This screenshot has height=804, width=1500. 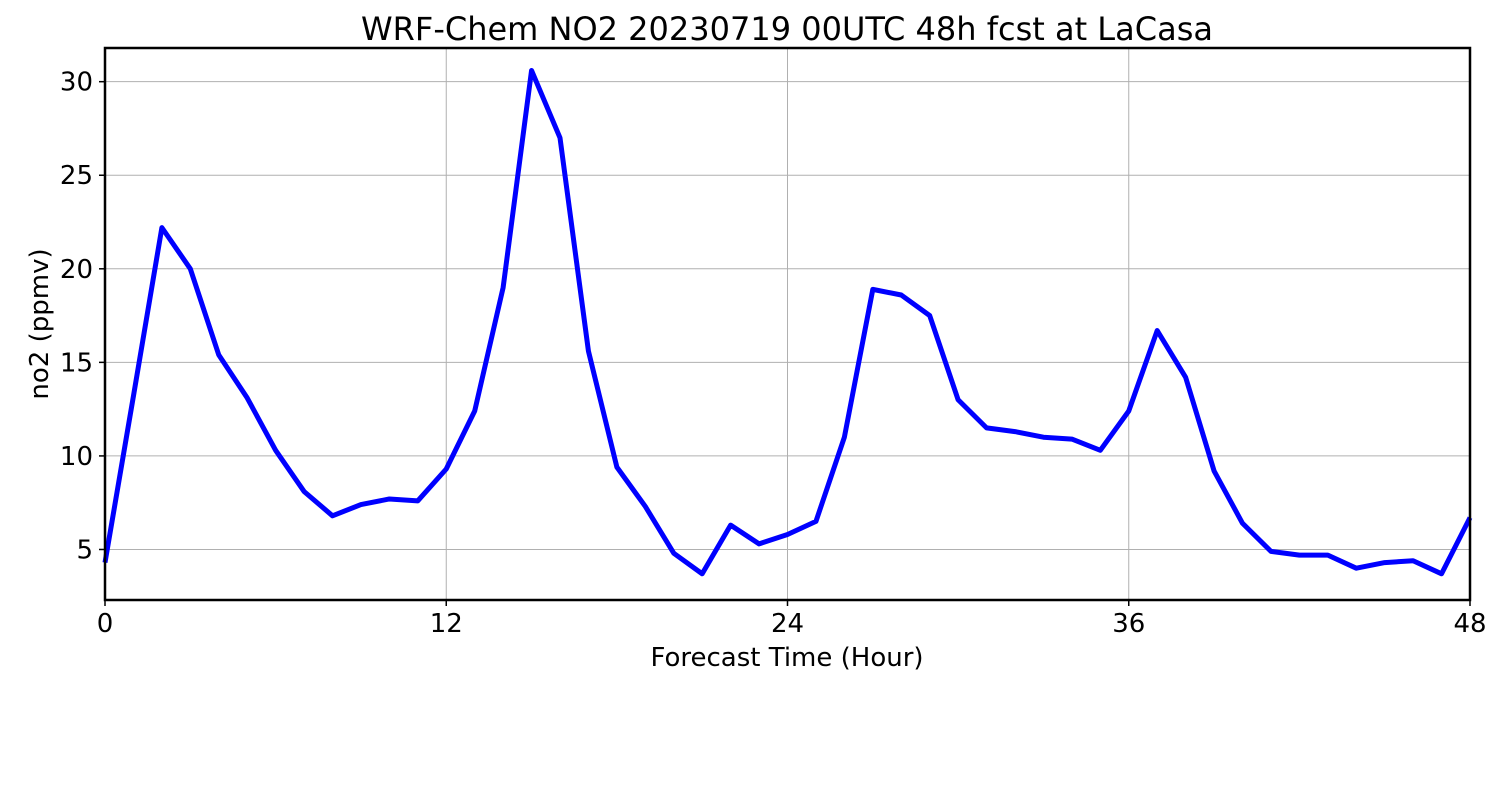 What do you see at coordinates (446, 624) in the screenshot?
I see `x-tick-label: 12` at bounding box center [446, 624].